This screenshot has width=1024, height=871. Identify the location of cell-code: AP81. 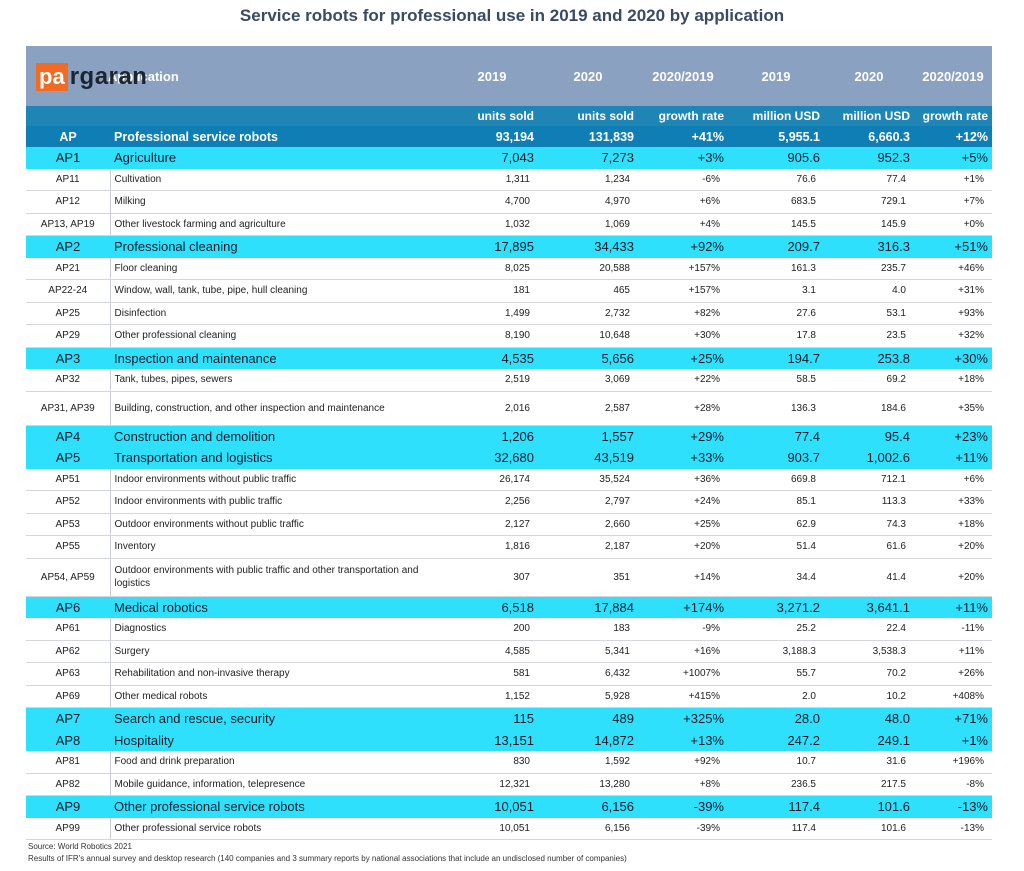
(68, 762).